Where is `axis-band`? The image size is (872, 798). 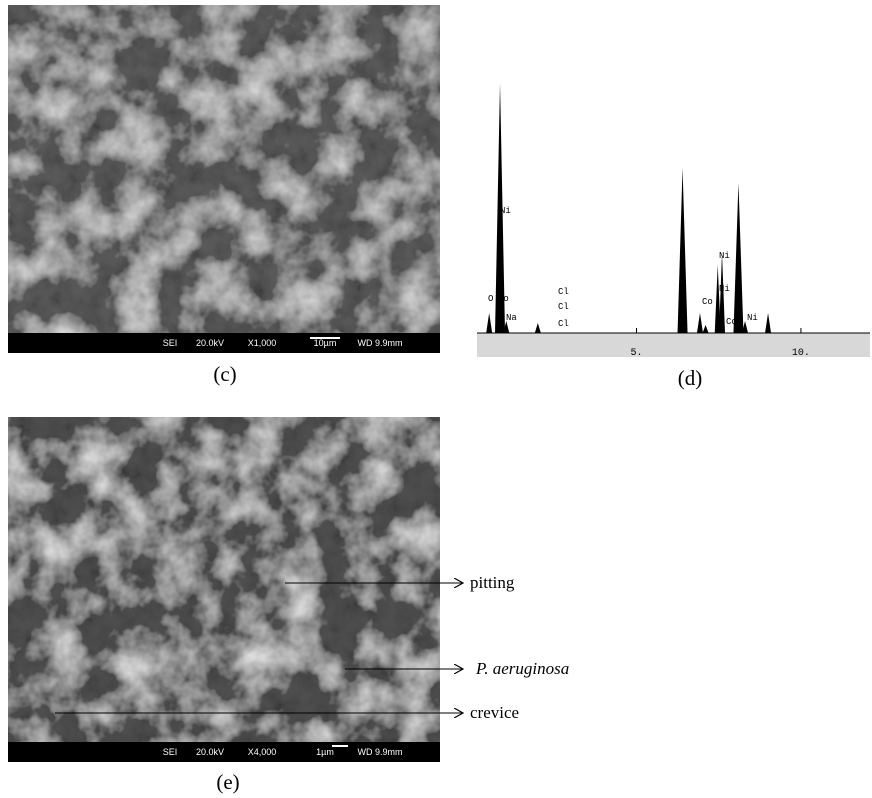
axis-band is located at coordinates (673, 345).